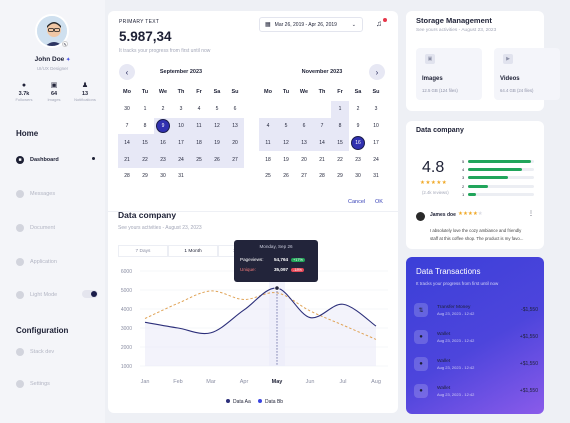 The image size is (570, 423). Describe the element at coordinates (90, 294) in the screenshot. I see `light-mode-toggle` at that location.